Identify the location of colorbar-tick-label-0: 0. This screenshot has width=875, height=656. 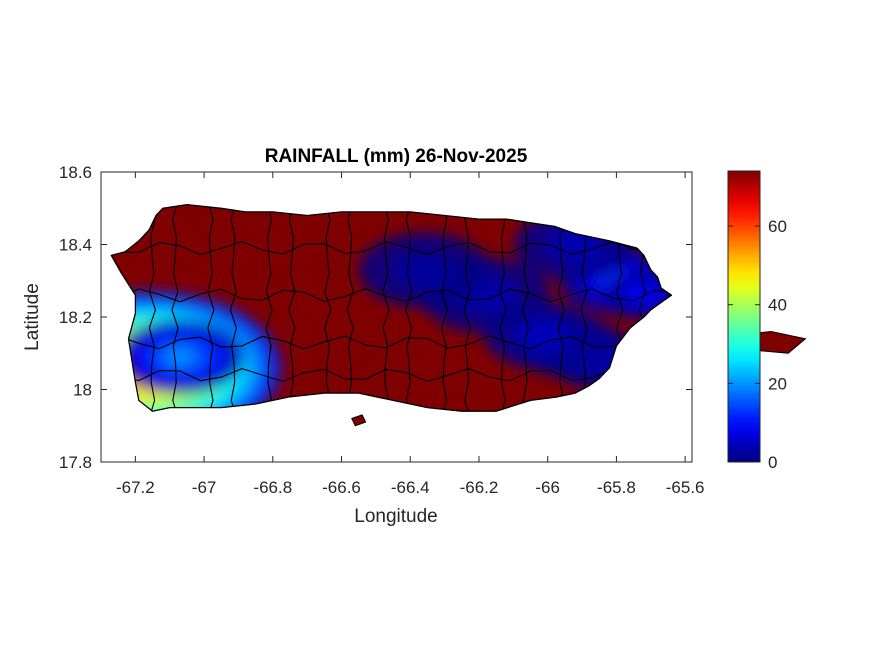
(772, 462).